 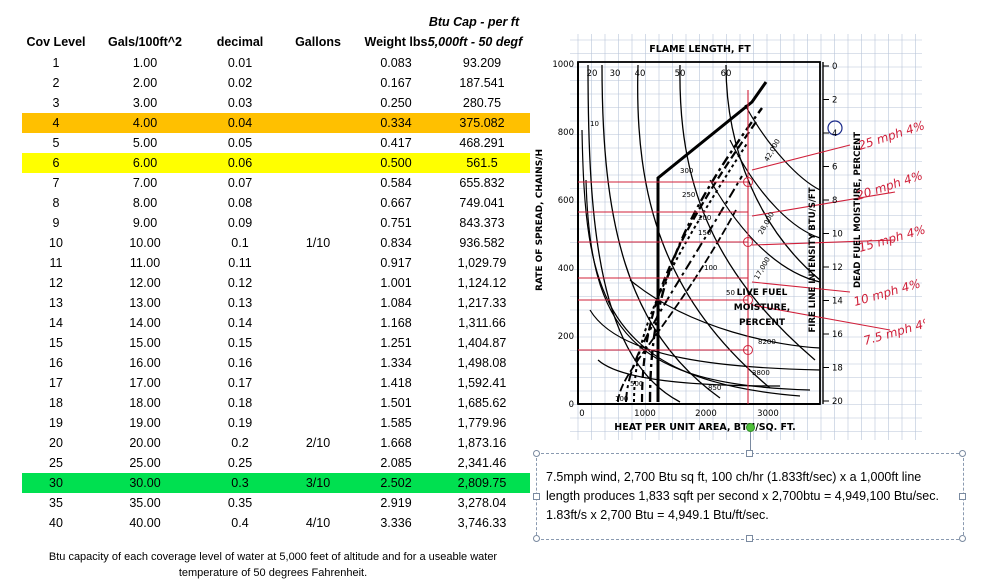 What do you see at coordinates (482, 303) in the screenshot?
I see `cell-btu: 1,217.33` at bounding box center [482, 303].